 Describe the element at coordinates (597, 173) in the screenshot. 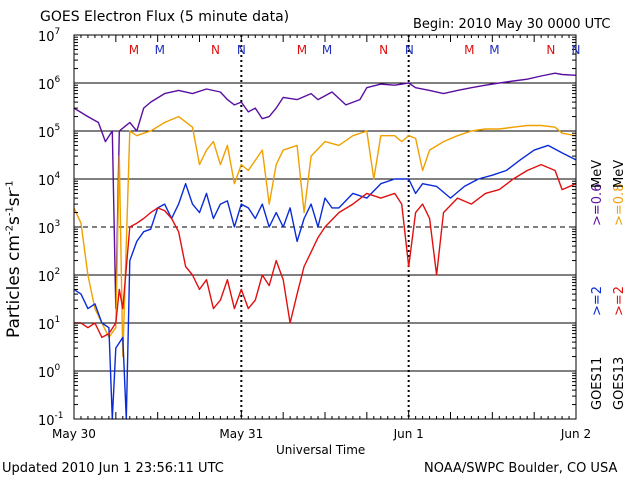

I see `legend-unit-upper: MeV` at that location.